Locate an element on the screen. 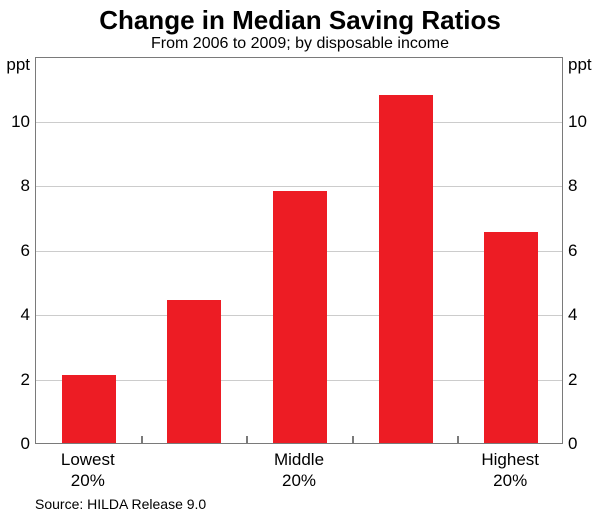  y-tick-label-left-0: 0 is located at coordinates (25, 443).